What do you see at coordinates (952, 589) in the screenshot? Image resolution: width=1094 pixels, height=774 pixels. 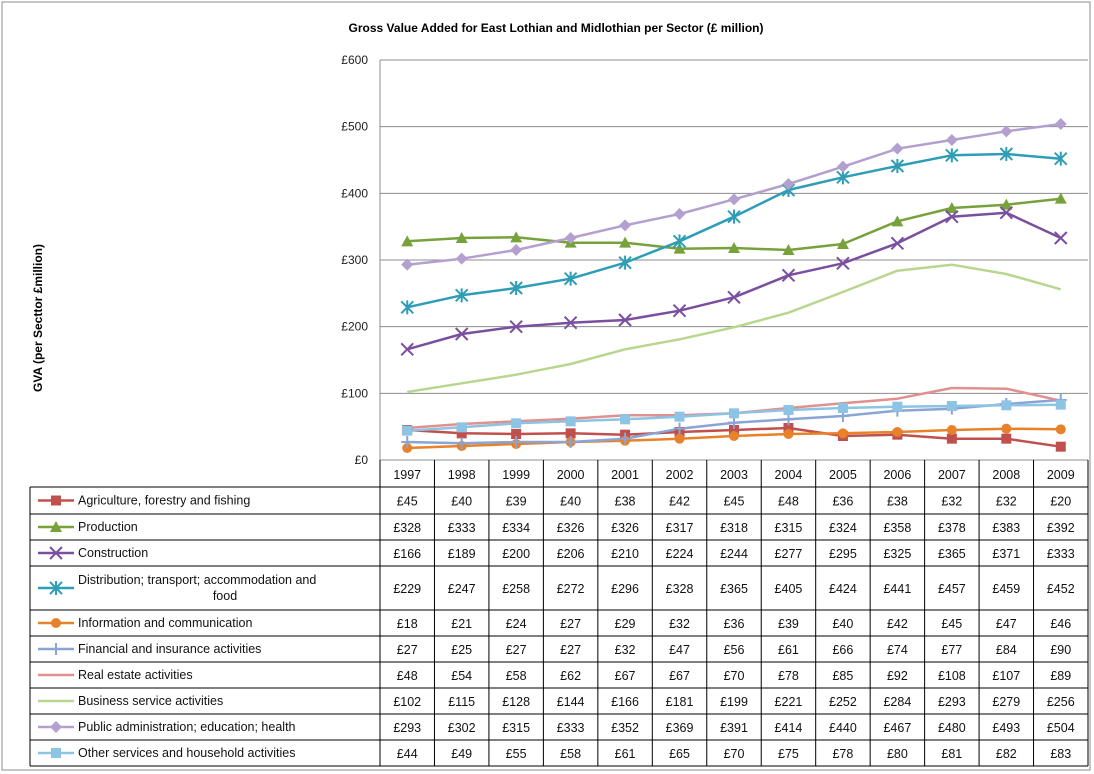 I see `data-label-distribution-transport-accommodation-and-food: £457` at bounding box center [952, 589].